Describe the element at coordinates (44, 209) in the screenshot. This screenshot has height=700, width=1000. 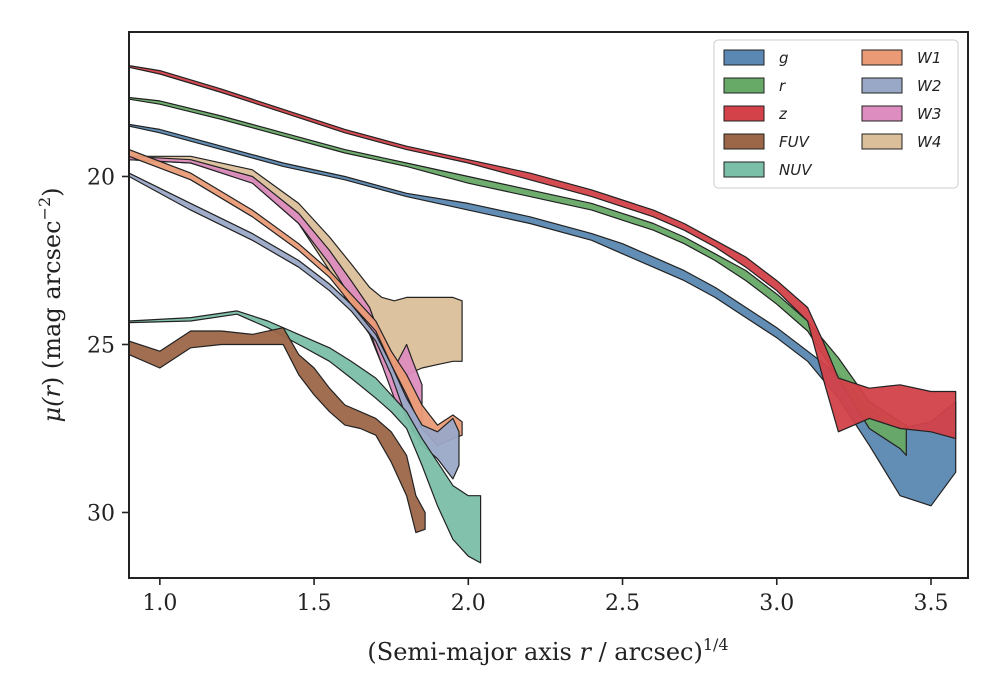
I see `y-axis-label-sup: −2` at that location.